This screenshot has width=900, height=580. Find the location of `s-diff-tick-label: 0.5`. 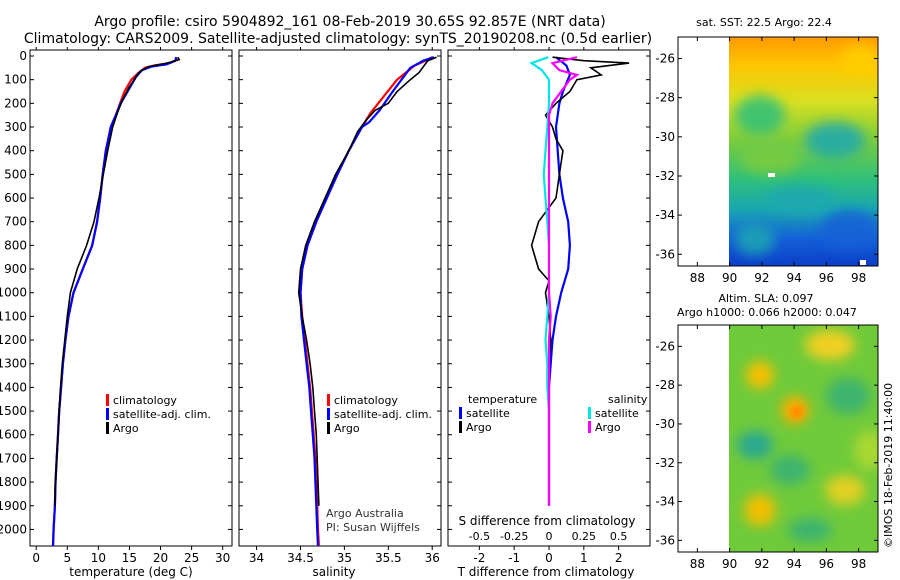

s-diff-tick-label: 0.5 is located at coordinates (619, 536).